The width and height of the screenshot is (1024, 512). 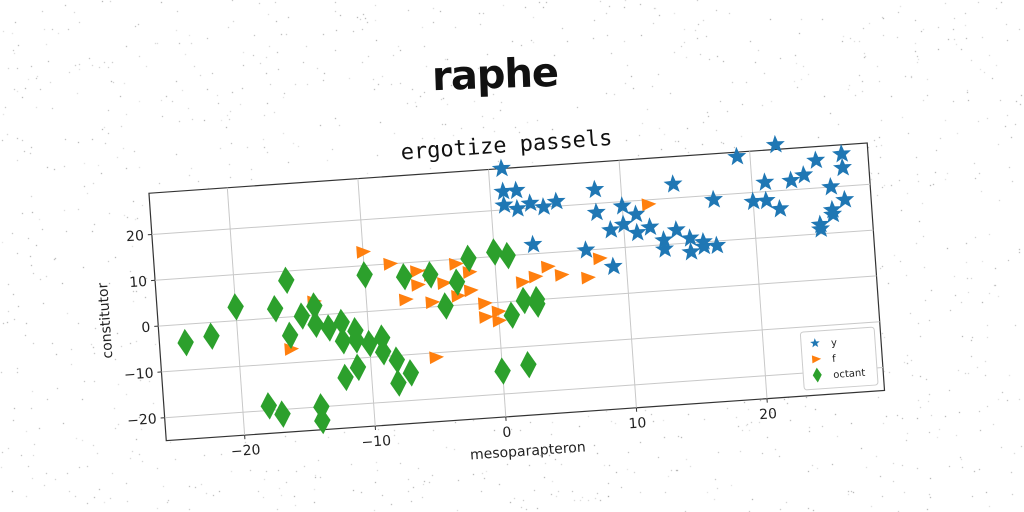 I want to click on y-tick-label: −20, so click(x=142, y=420).